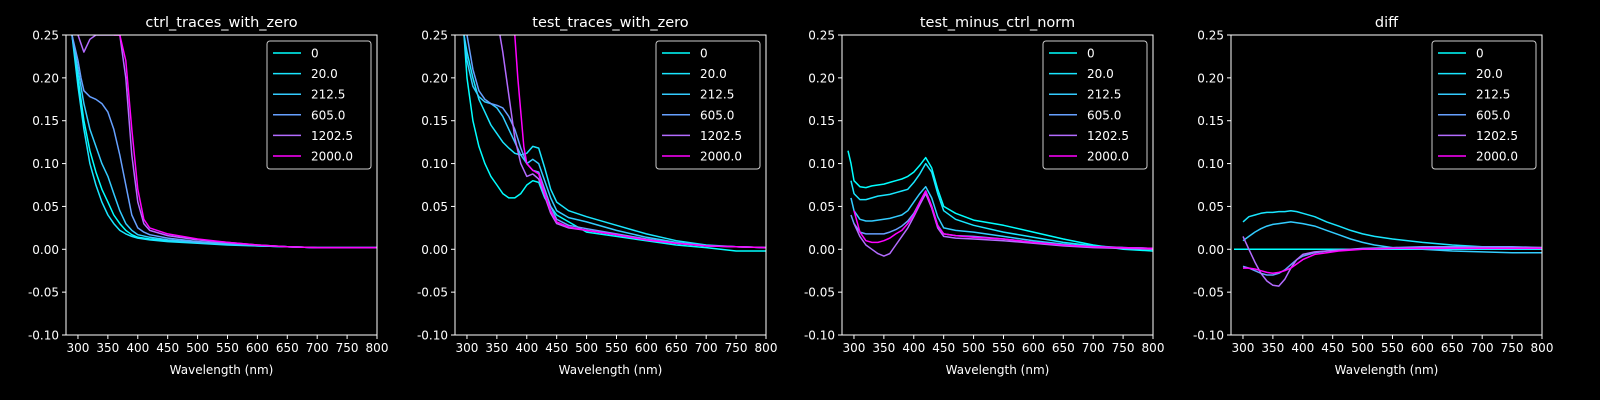  Describe the element at coordinates (610, 23) in the screenshot. I see `chart-title: test_traces_with_zero` at that location.